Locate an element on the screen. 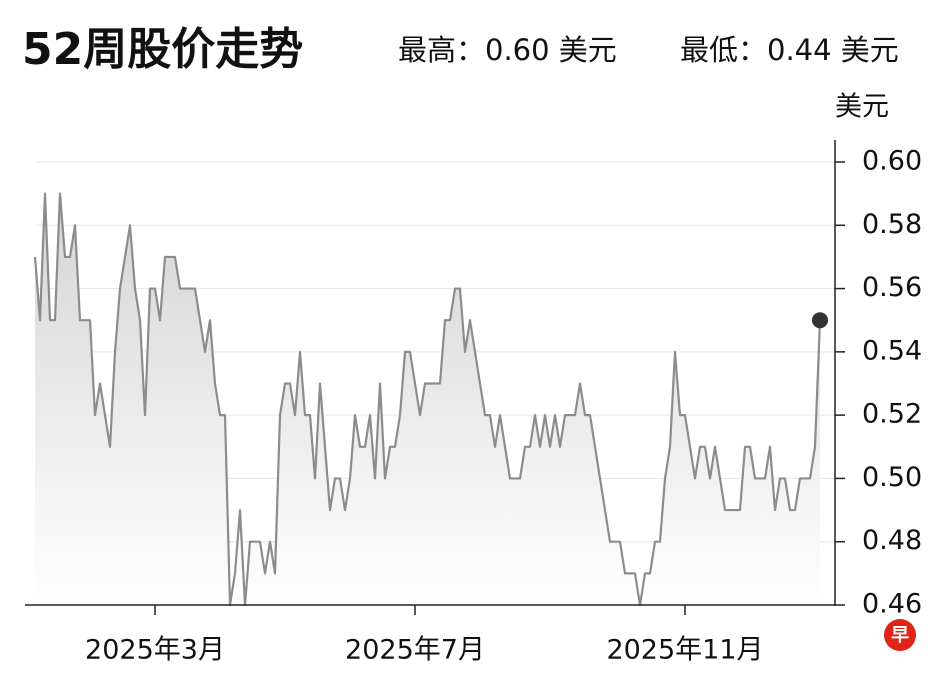 This screenshot has width=948, height=688. x-tick-label: 2025年7月 is located at coordinates (415, 650).